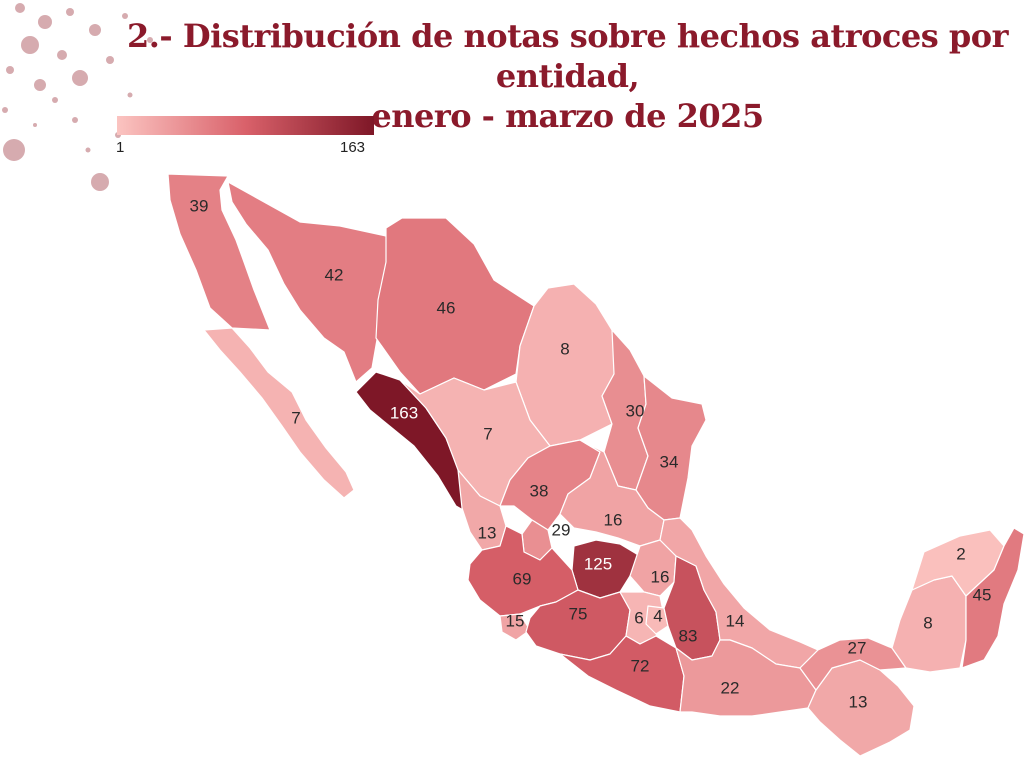  What do you see at coordinates (245, 125) in the screenshot?
I see `color-legend-gradient` at bounding box center [245, 125].